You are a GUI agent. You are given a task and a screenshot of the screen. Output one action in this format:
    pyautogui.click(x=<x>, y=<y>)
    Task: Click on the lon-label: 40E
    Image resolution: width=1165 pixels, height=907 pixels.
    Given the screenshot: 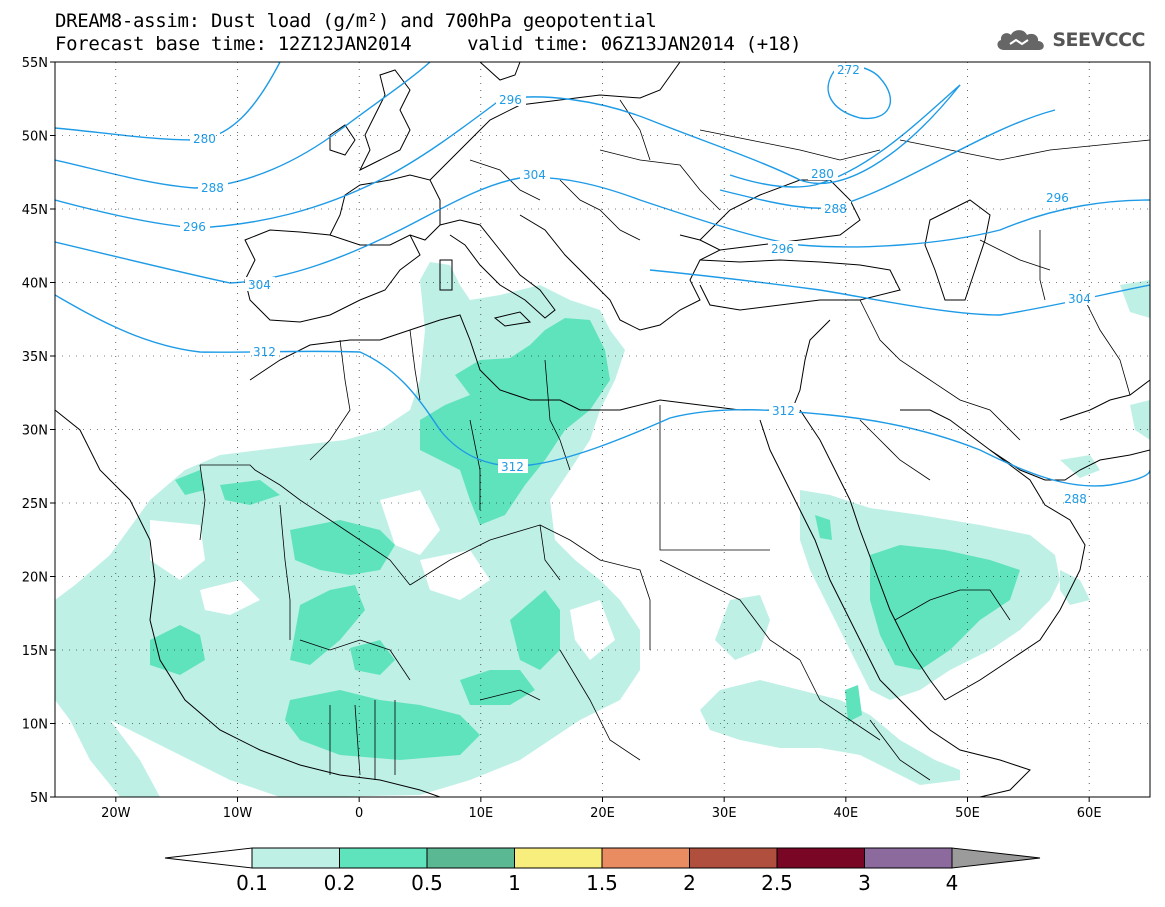 What is the action you would take?
    pyautogui.click(x=845, y=813)
    